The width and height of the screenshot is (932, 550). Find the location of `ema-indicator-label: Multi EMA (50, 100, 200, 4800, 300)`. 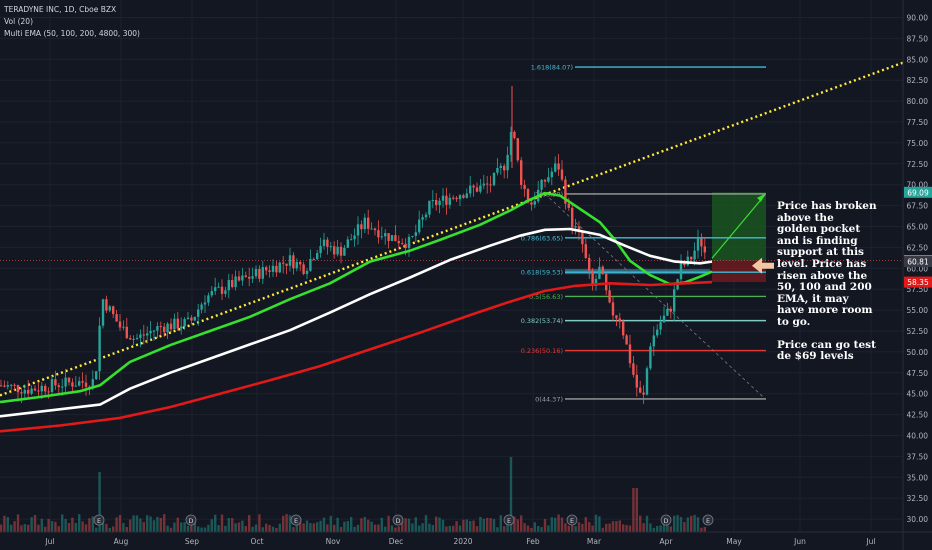

ema-indicator-label: Multi EMA (50, 100, 200, 4800, 300) is located at coordinates (72, 33).